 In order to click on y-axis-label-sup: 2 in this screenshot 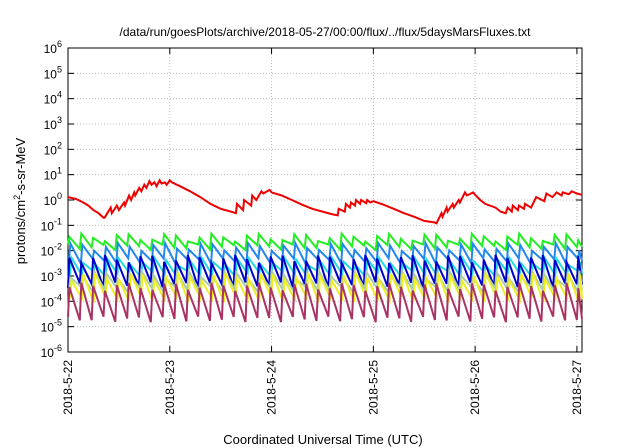, I will do `click(17, 197)`.